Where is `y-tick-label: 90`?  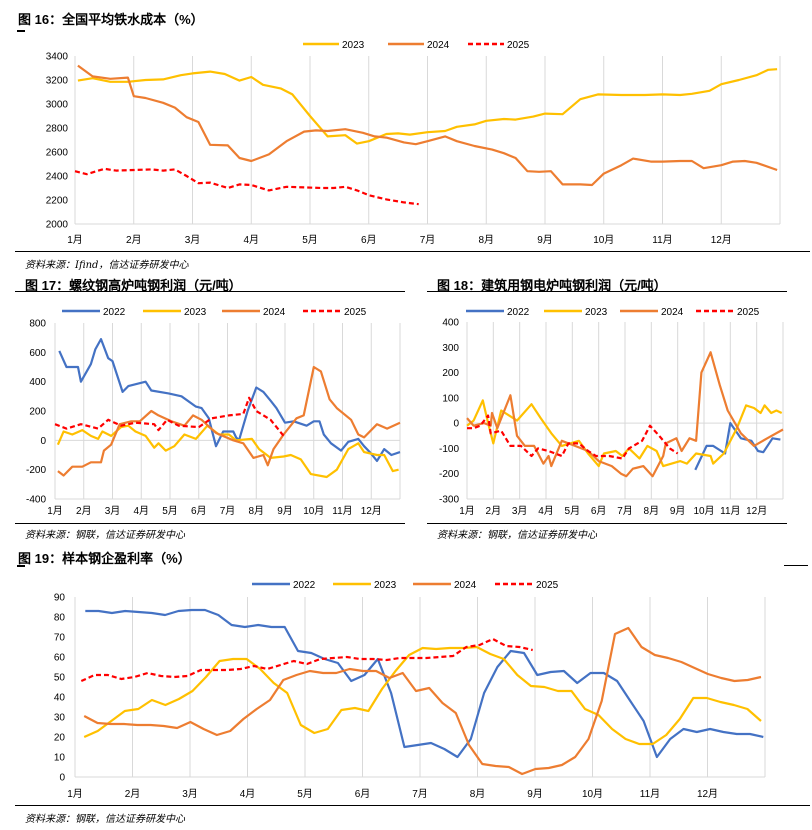 y-tick-label: 90 is located at coordinates (60, 598).